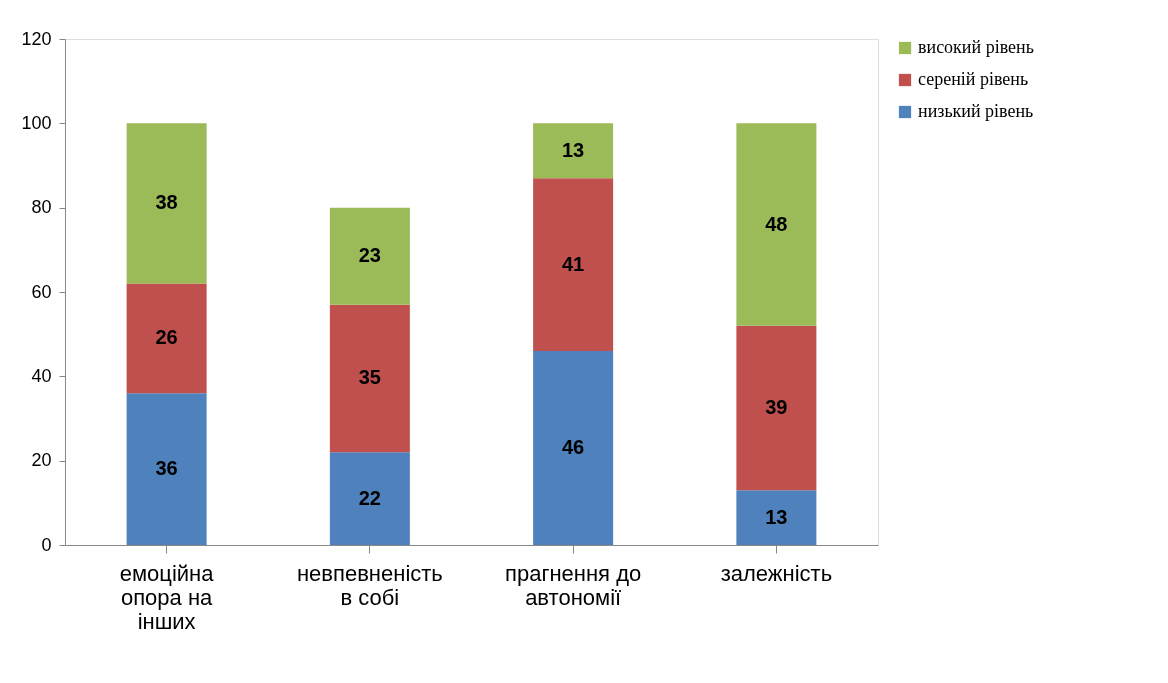 This screenshot has height=683, width=1168. Describe the element at coordinates (976, 47) in the screenshot. I see `legend-label: високий рівень` at that location.